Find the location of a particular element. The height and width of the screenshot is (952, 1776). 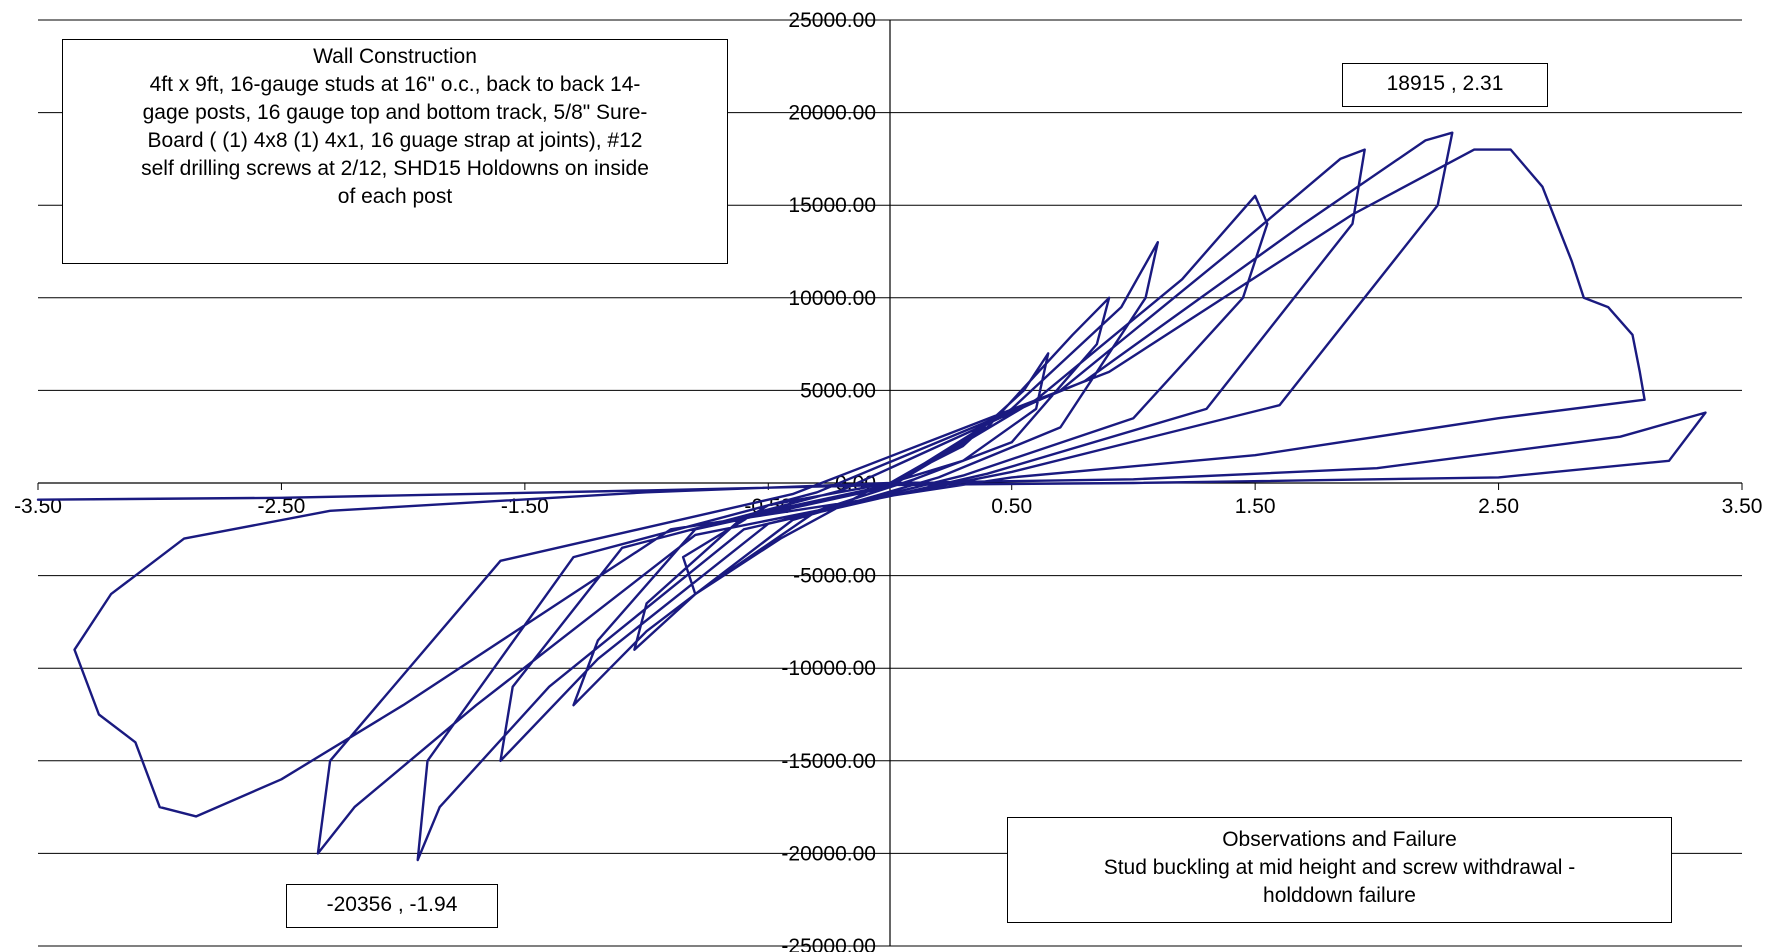

y-tick-label: 10000.00 is located at coordinates (832, 298).